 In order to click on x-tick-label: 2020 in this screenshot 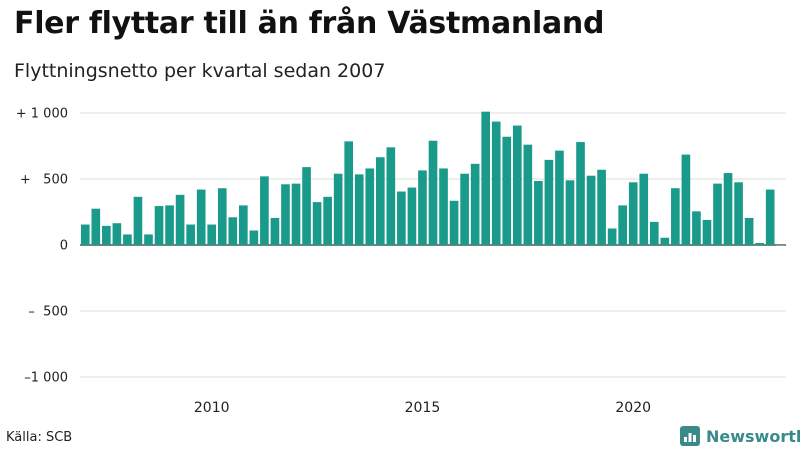, I will do `click(633, 408)`.